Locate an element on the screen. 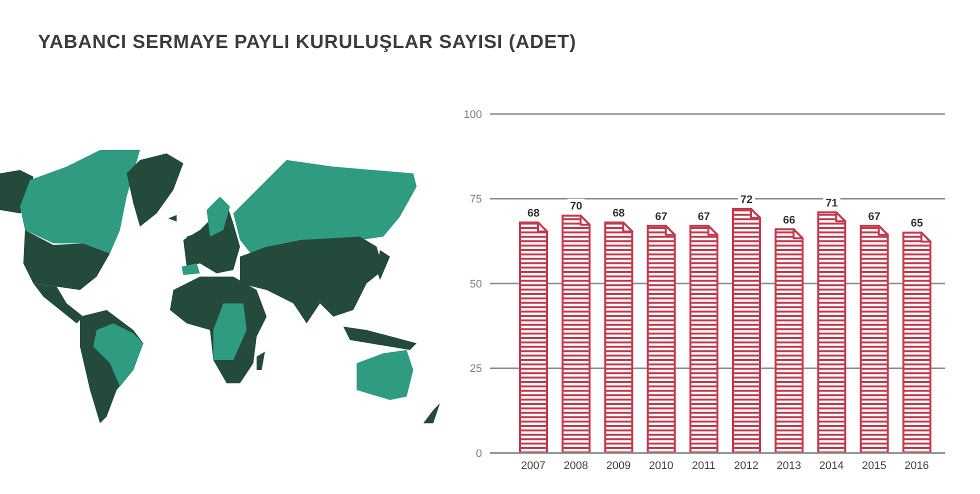 The image size is (980, 494). x-tick-label: 2010 is located at coordinates (661, 466).